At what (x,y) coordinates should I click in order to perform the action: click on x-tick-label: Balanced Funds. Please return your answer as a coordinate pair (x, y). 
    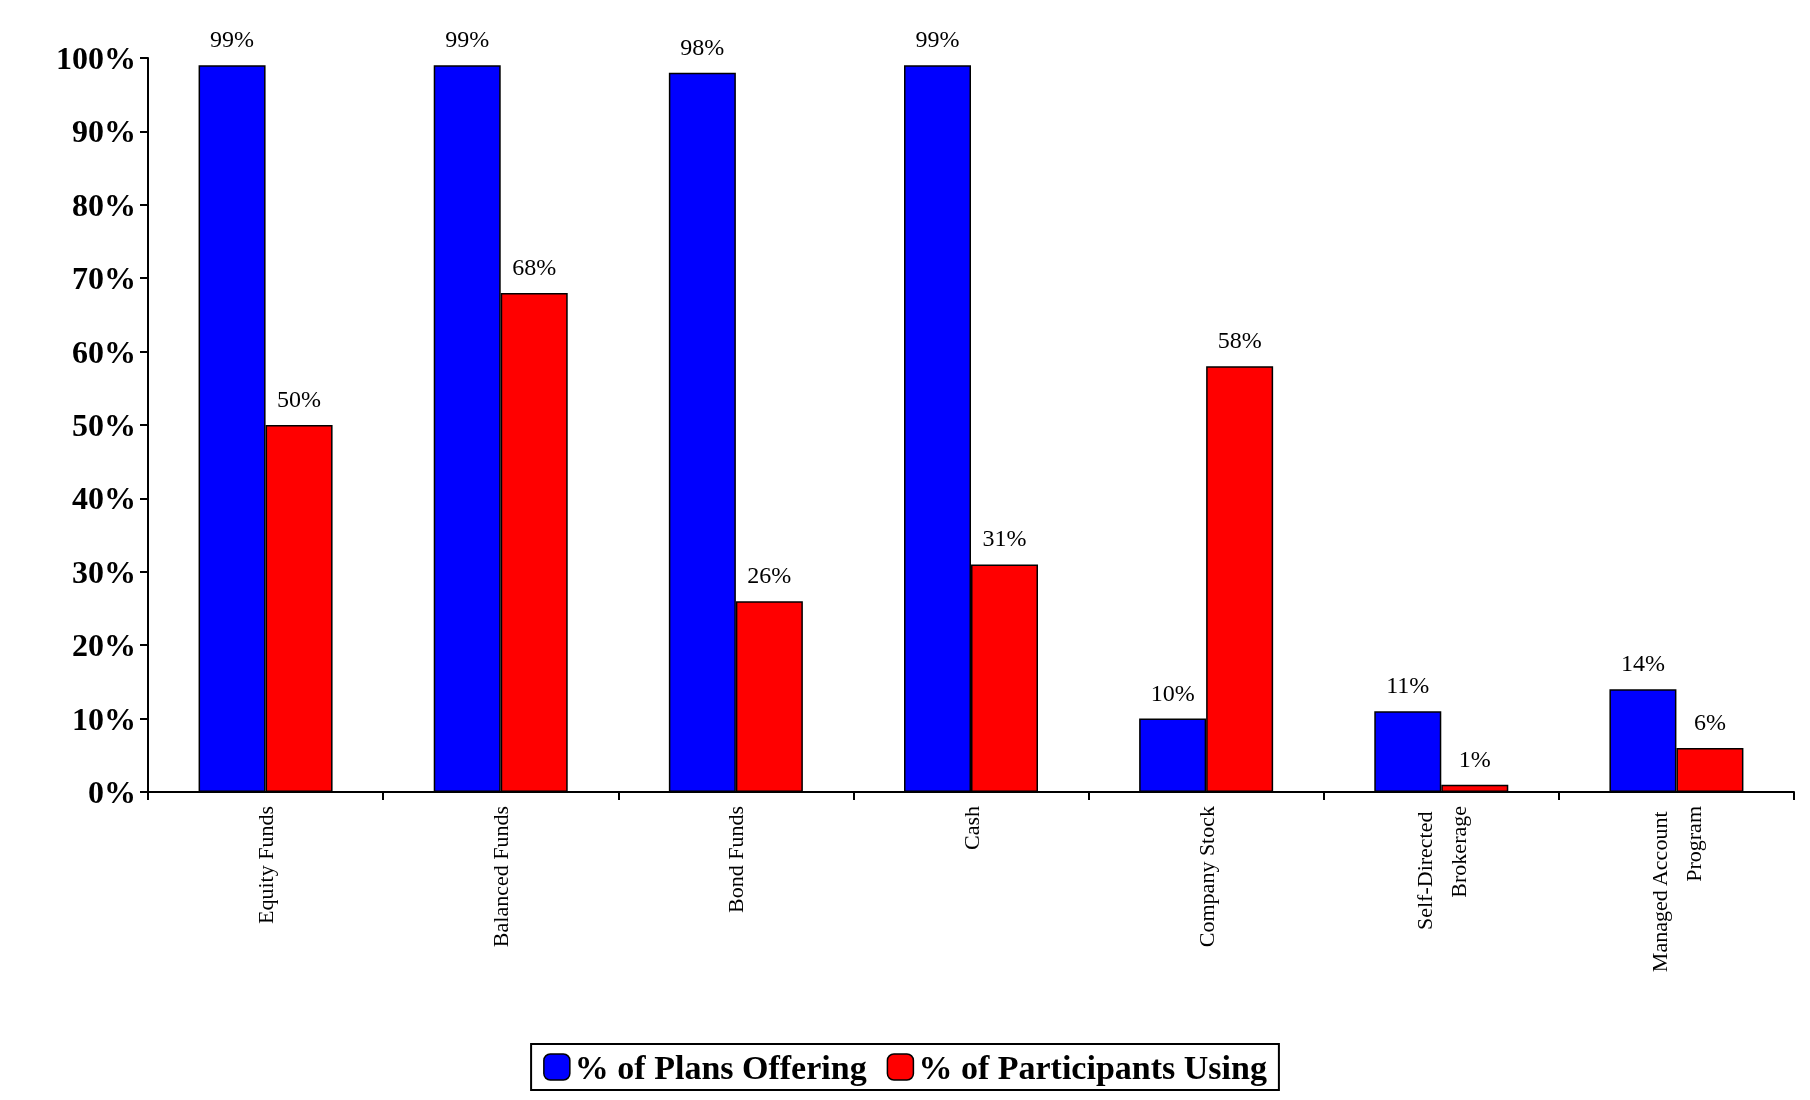
    Looking at the image, I should click on (501, 877).